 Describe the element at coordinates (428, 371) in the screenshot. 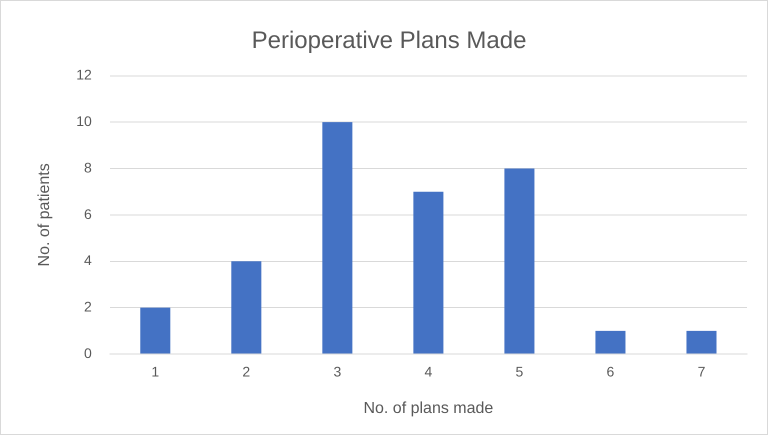

I see `x-tick-label: 4` at that location.